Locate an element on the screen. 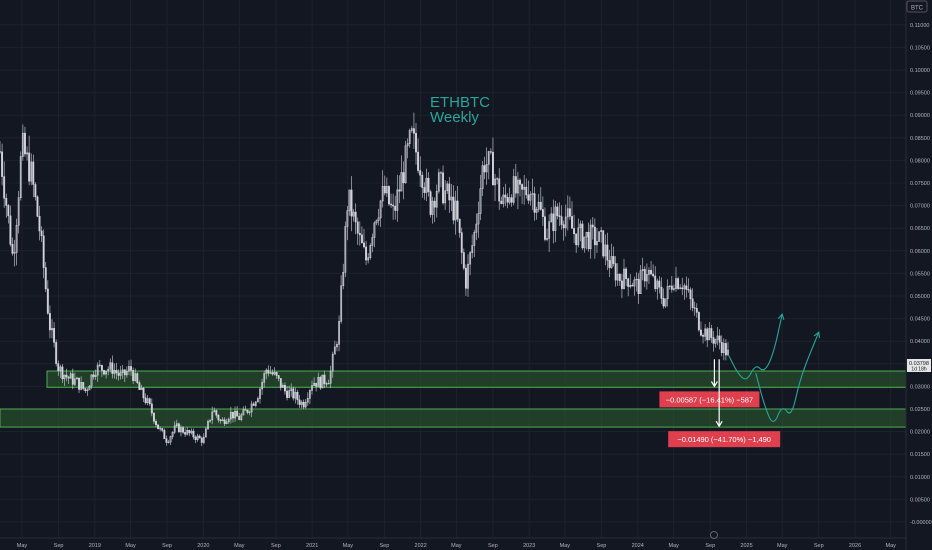 The width and height of the screenshot is (932, 550). projection-line is located at coordinates (787, 376).